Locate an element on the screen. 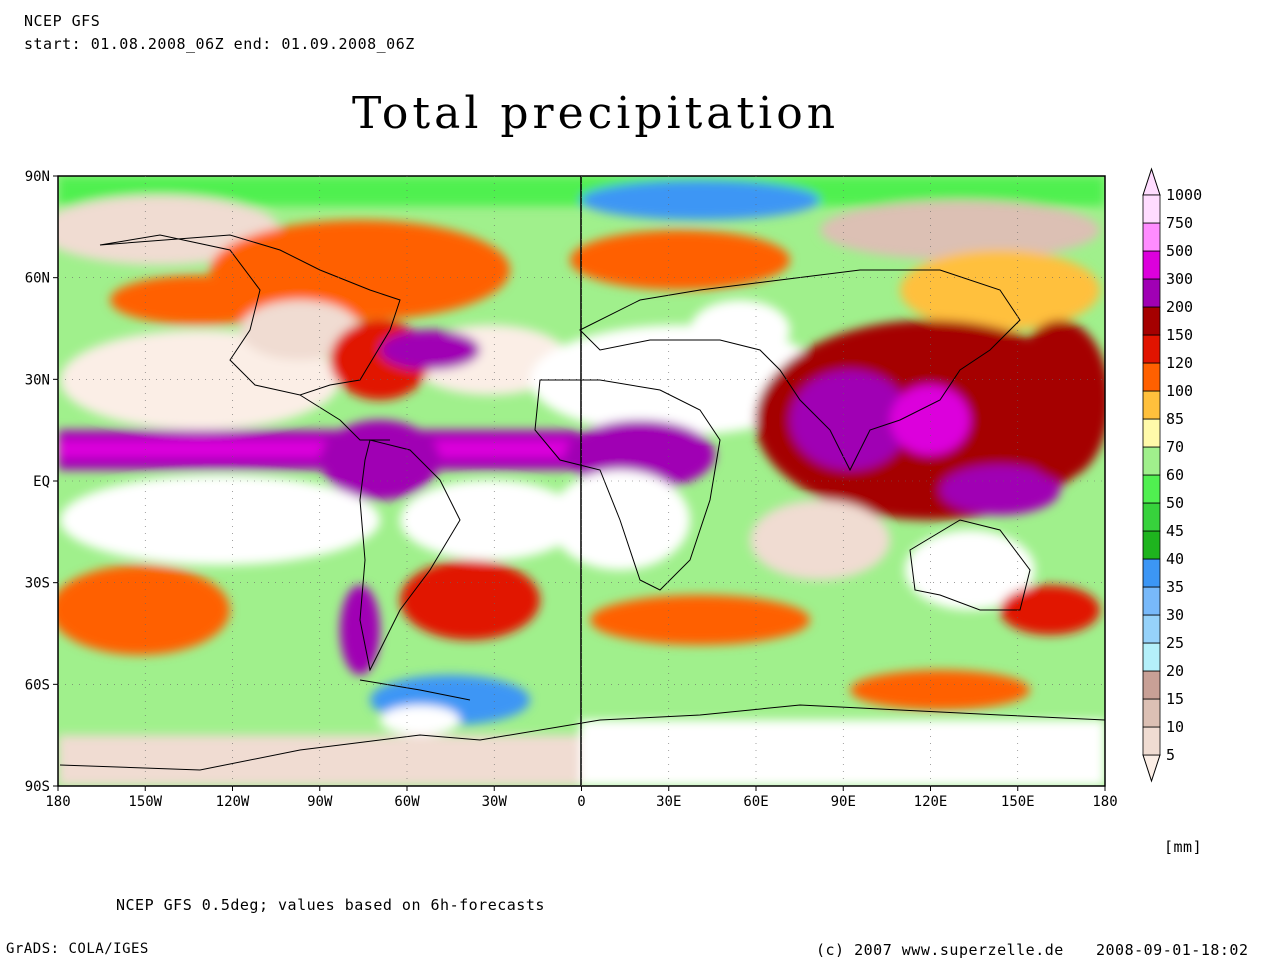 This screenshot has height=960, width=1280. x-tick-label: 90W is located at coordinates (320, 802).